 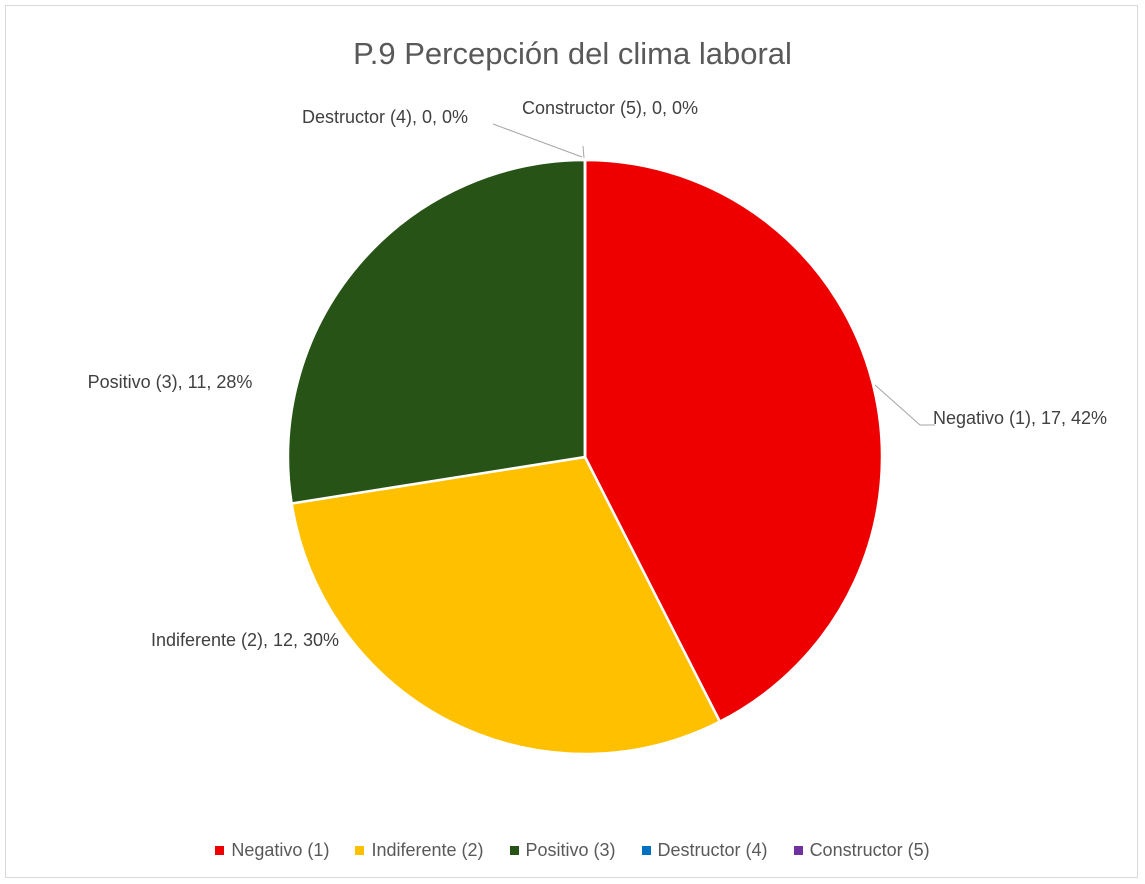 I want to click on legend-item: Destructor (4), so click(x=704, y=850).